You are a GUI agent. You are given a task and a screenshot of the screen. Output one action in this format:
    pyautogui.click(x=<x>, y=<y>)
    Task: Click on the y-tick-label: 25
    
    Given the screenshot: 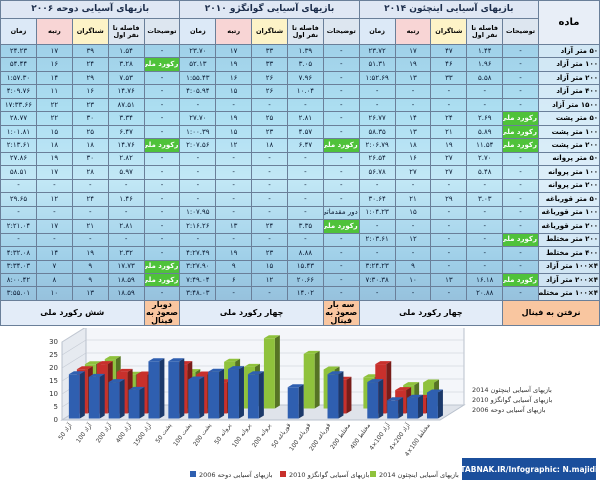 What is the action you would take?
    pyautogui.click(x=53, y=355)
    